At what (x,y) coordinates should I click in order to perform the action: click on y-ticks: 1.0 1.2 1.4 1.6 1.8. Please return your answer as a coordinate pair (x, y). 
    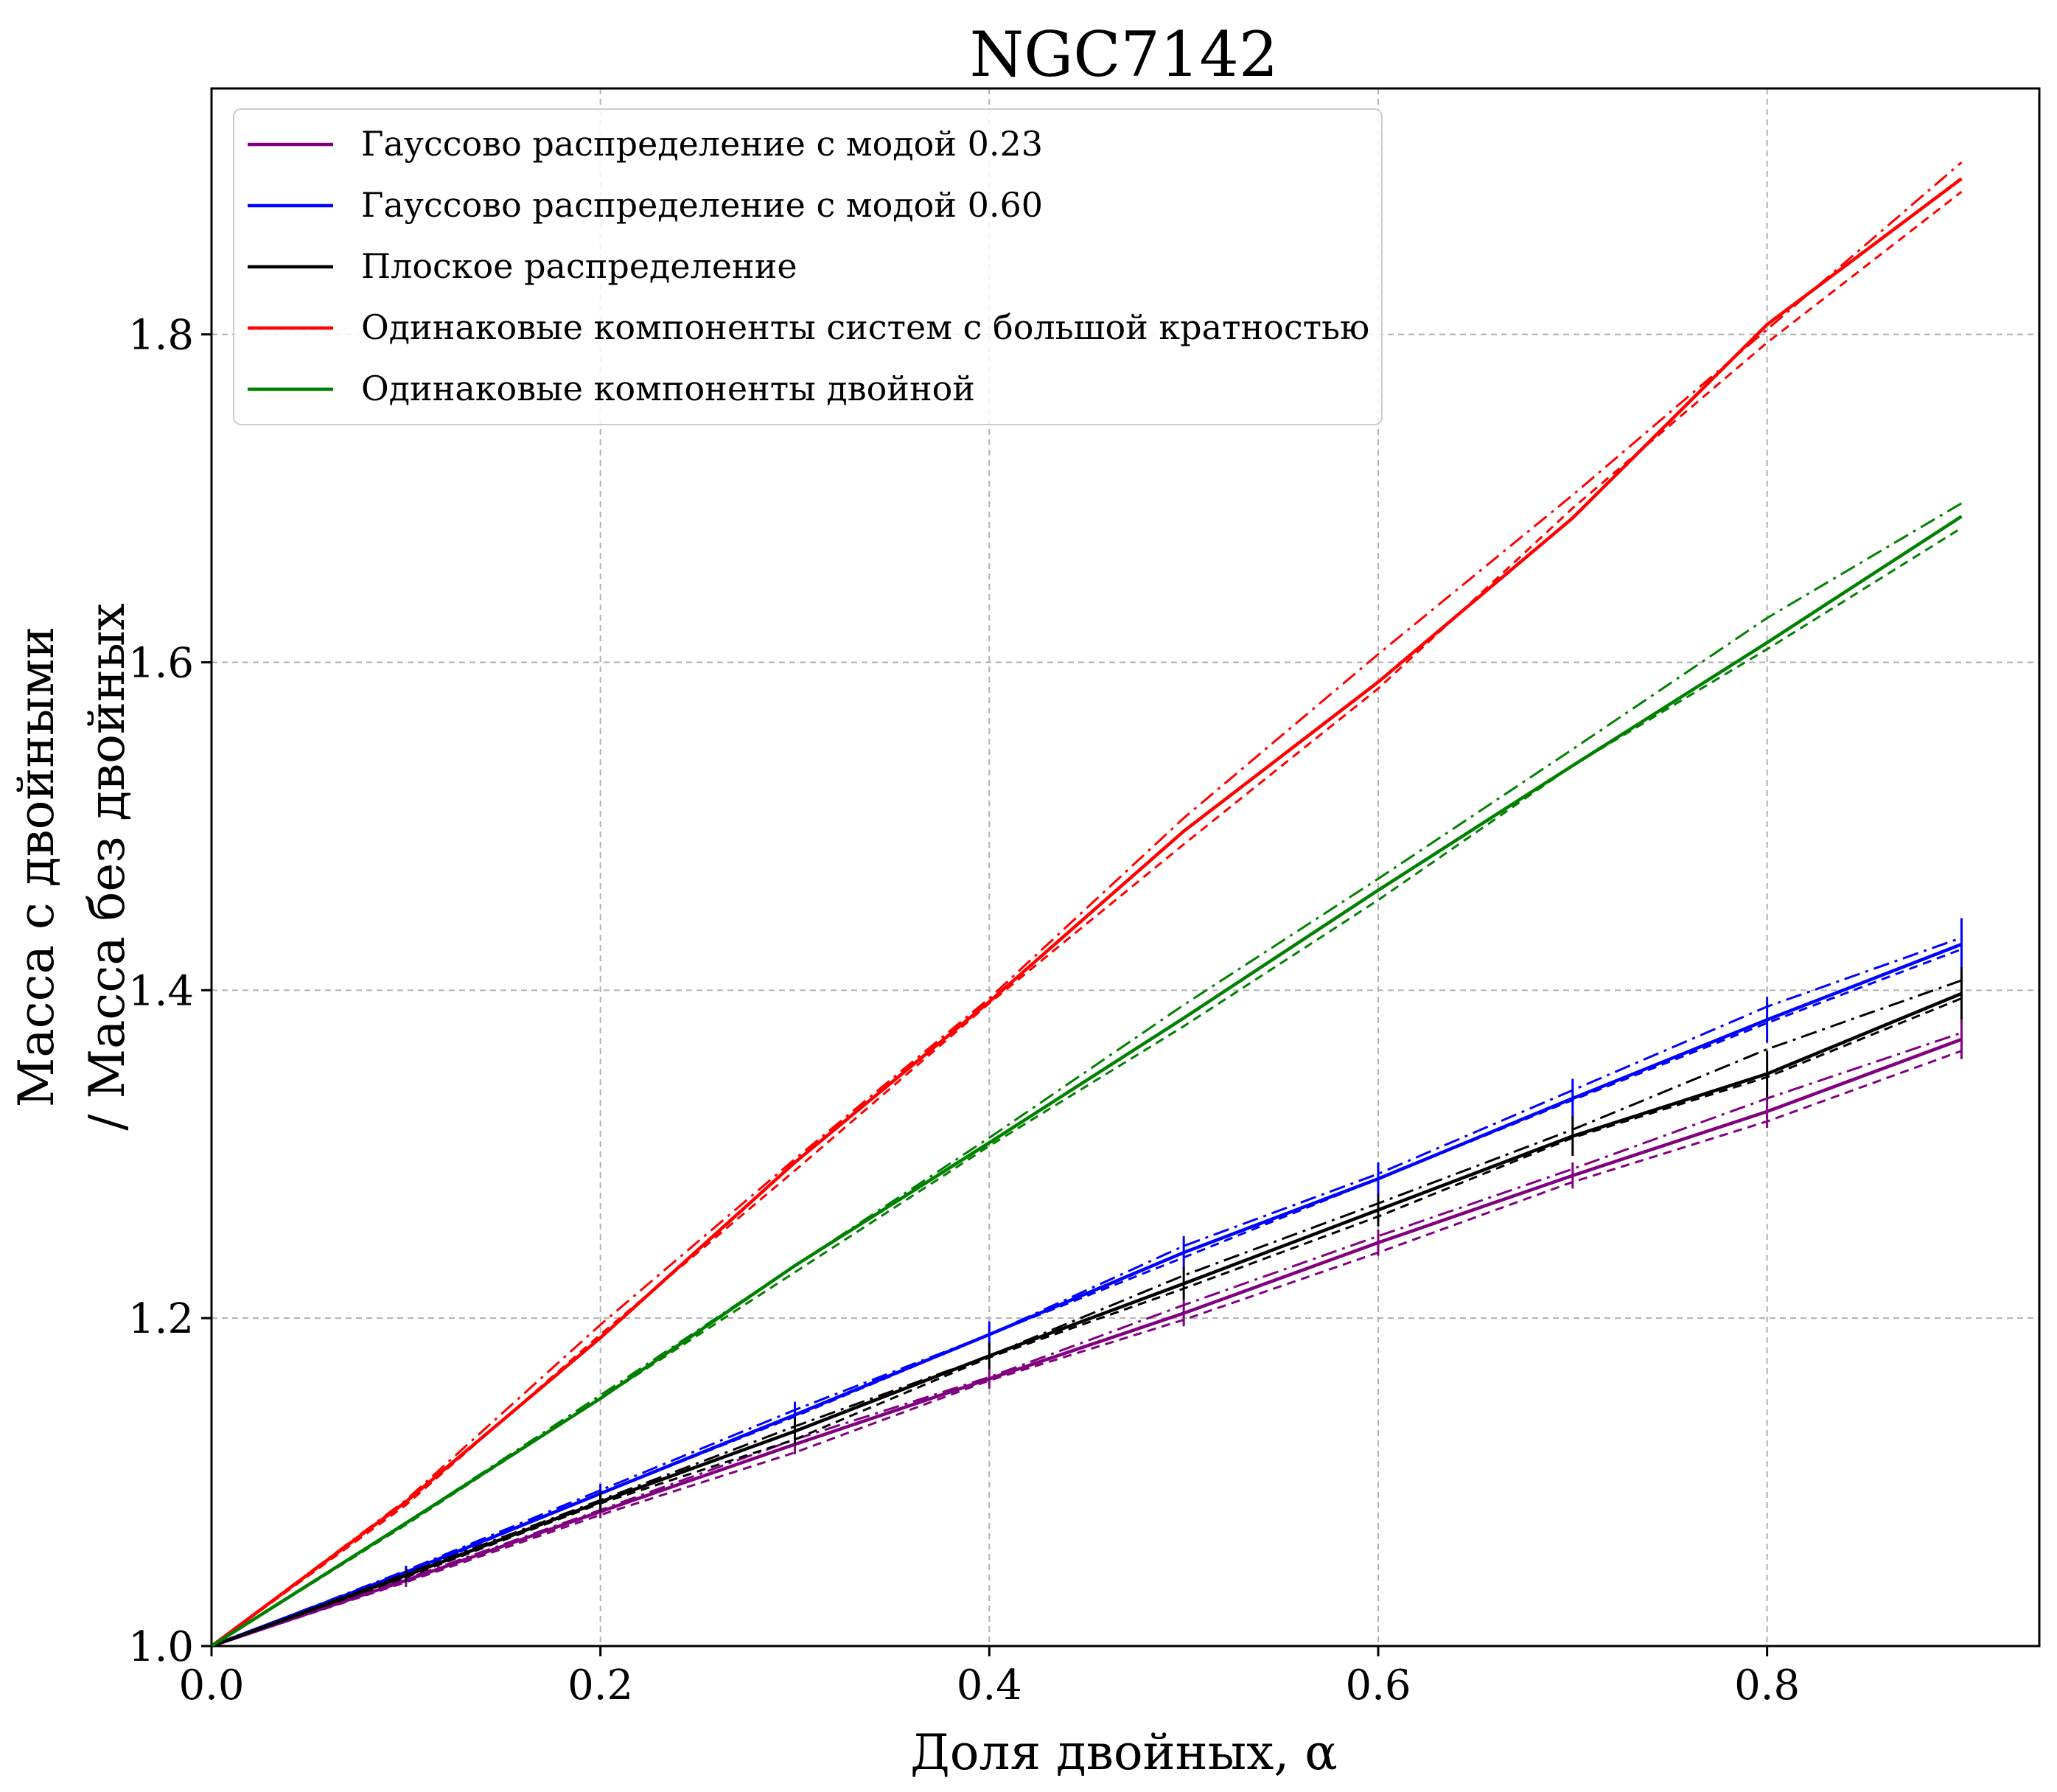
    Looking at the image, I should click on (170, 991).